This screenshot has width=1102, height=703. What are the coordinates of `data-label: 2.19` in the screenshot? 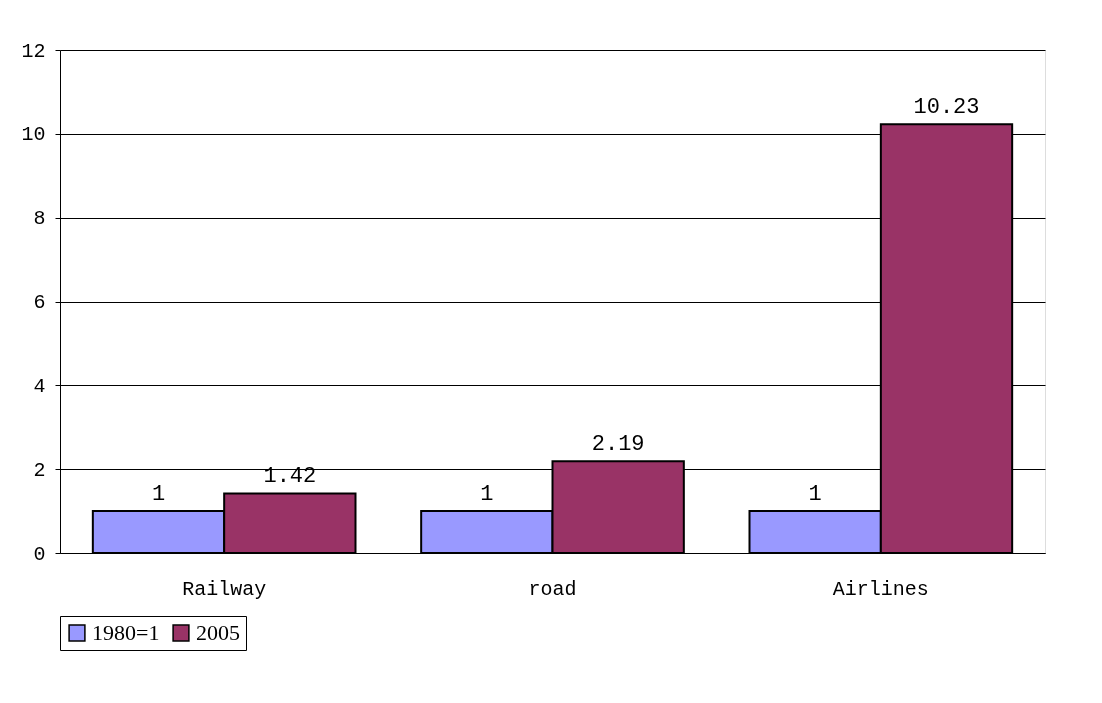 It's located at (618, 445).